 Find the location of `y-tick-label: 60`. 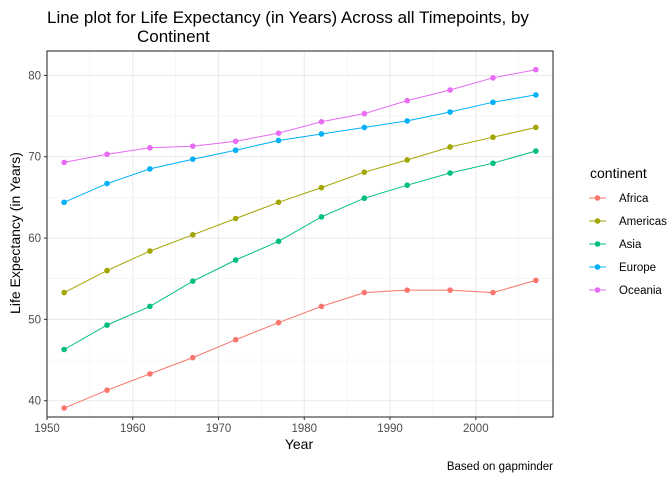

y-tick-label: 60 is located at coordinates (34, 239).